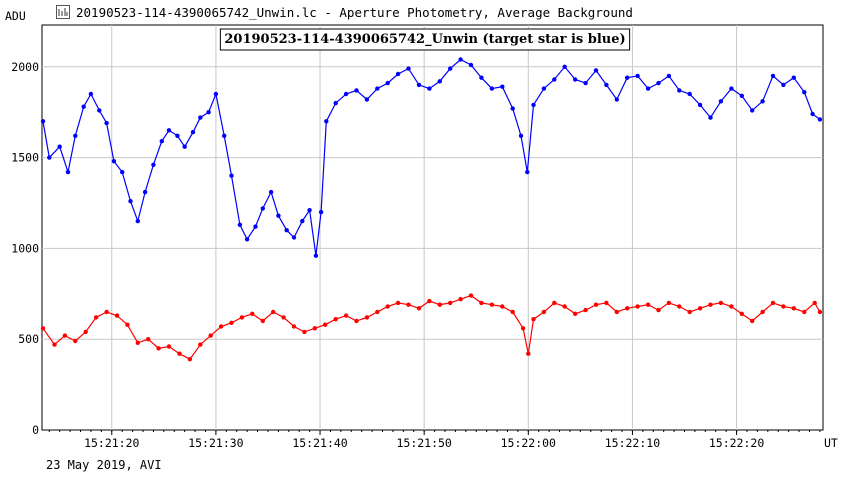  I want to click on chart-title-box, so click(425, 39).